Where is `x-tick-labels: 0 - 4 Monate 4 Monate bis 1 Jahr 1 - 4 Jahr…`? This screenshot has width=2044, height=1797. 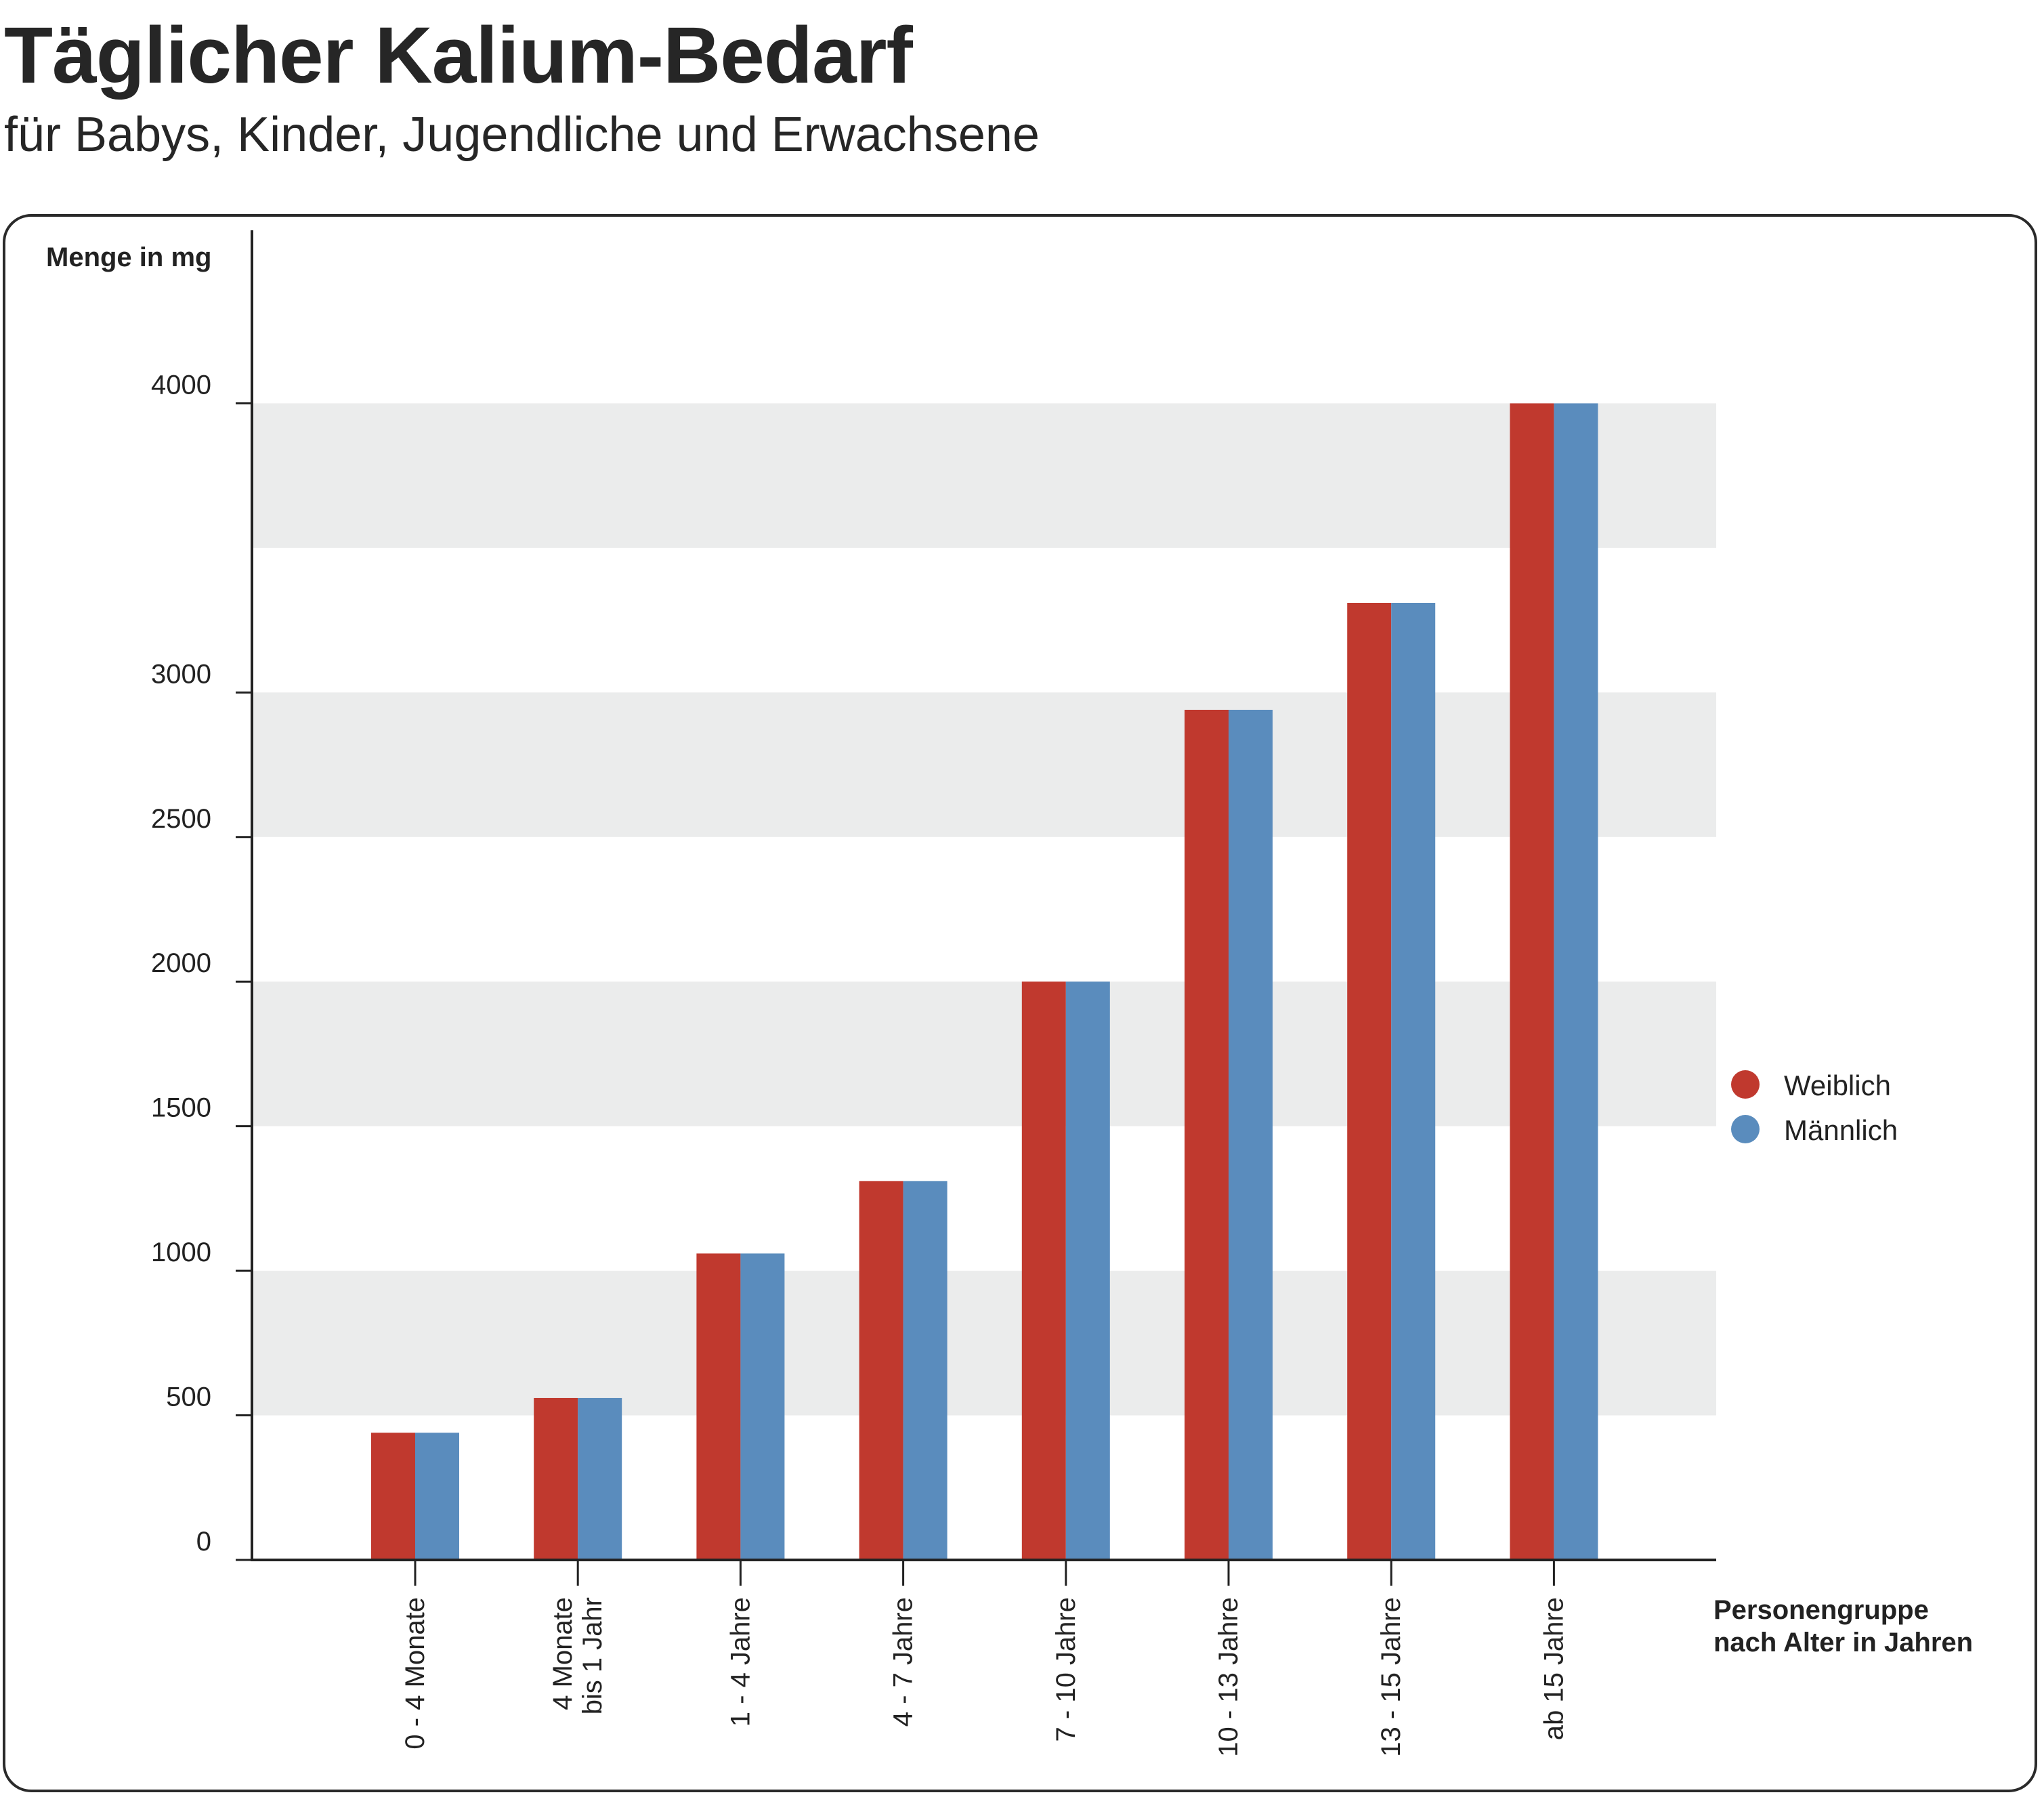 x-tick-labels: 0 - 4 Monate 4 Monate bis 1 Jahr 1 - 4 Jahr… is located at coordinates (984, 1659).